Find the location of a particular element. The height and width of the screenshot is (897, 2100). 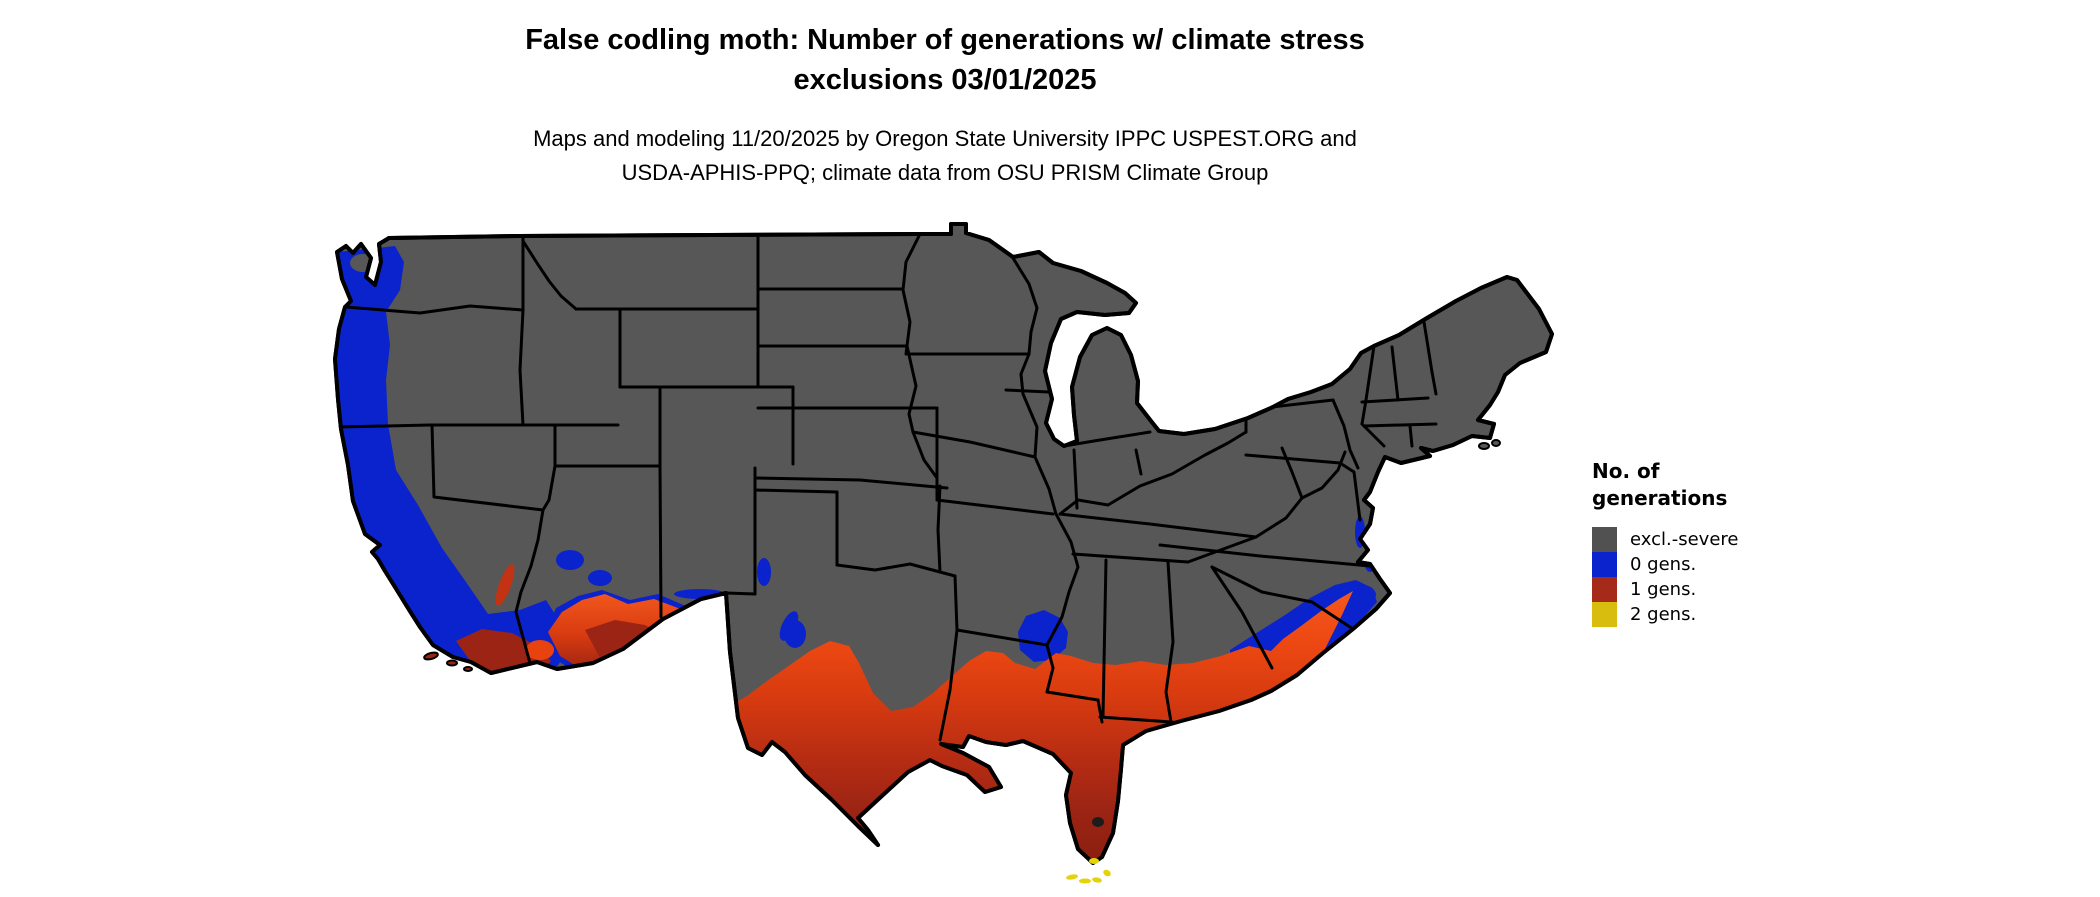

legend-item: 0 gens. is located at coordinates (1665, 564).